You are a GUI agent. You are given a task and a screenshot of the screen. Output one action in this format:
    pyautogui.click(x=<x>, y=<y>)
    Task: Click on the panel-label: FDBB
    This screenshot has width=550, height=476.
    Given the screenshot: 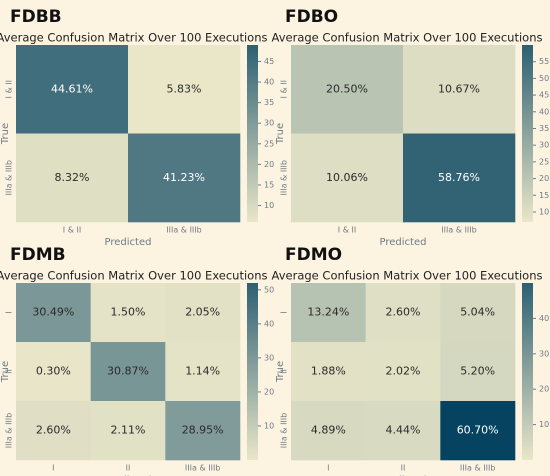 What is the action you would take?
    pyautogui.click(x=36, y=17)
    